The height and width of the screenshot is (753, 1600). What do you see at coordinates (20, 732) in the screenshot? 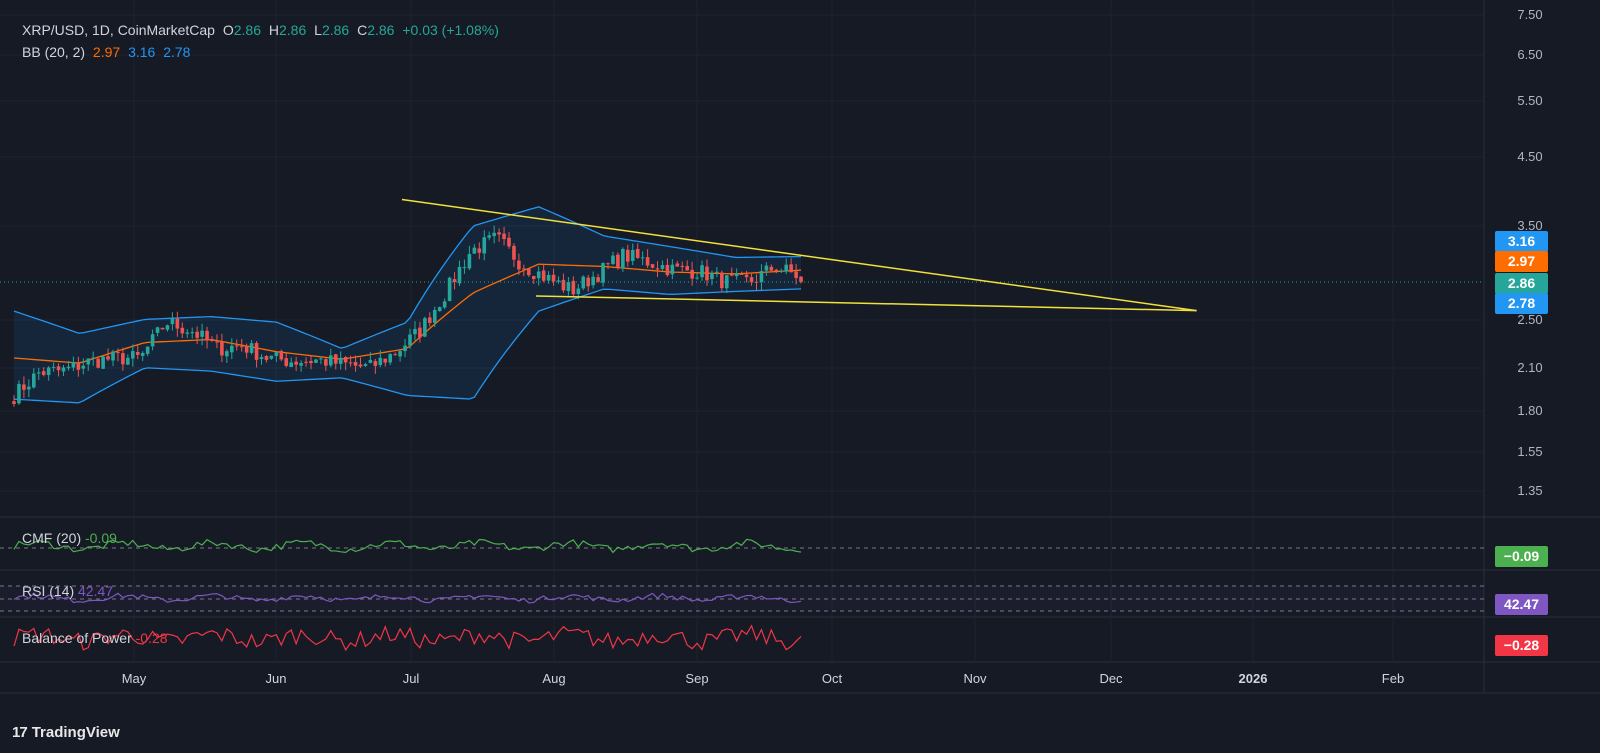
I see `tradingview-logo-icon: 17` at bounding box center [20, 732].